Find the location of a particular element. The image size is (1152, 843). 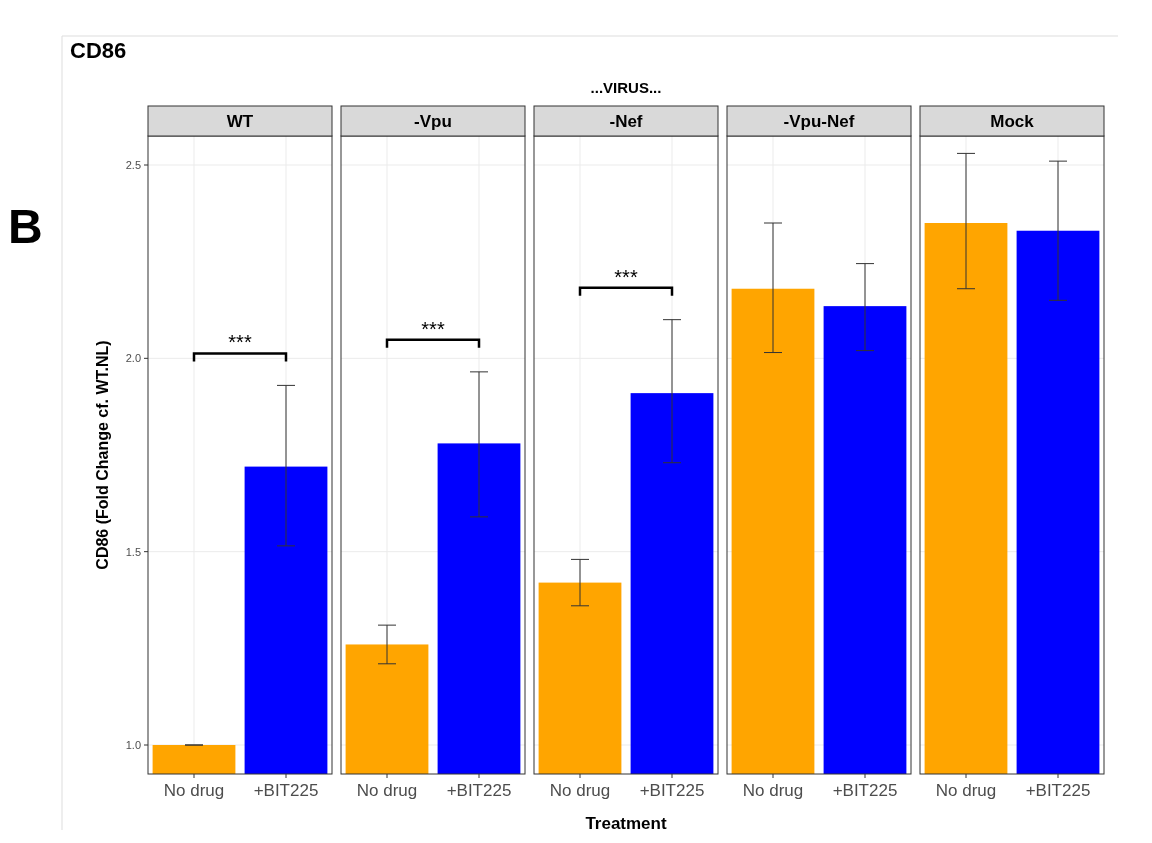

x-axis-title: Treatment is located at coordinates (626, 823).